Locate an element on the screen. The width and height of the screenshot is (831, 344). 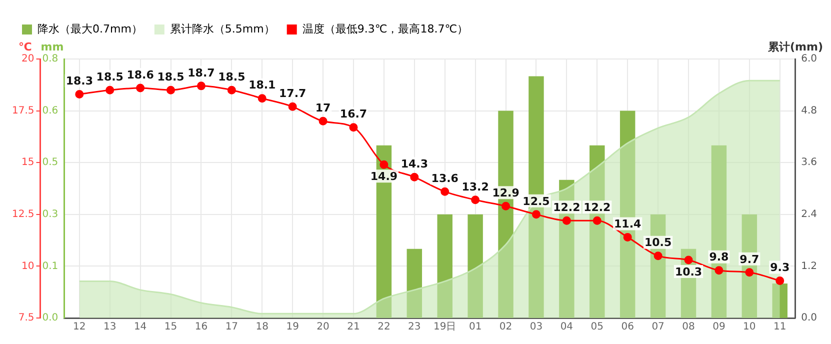
y2-tick-label: 0.1 is located at coordinates (50, 266).